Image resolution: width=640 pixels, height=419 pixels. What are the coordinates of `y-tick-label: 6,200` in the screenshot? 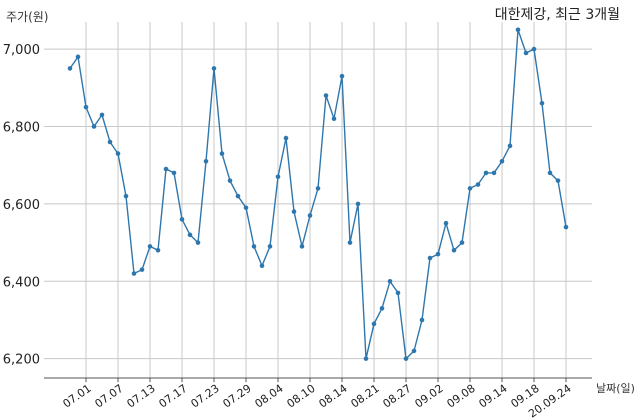 It's located at (21, 360).